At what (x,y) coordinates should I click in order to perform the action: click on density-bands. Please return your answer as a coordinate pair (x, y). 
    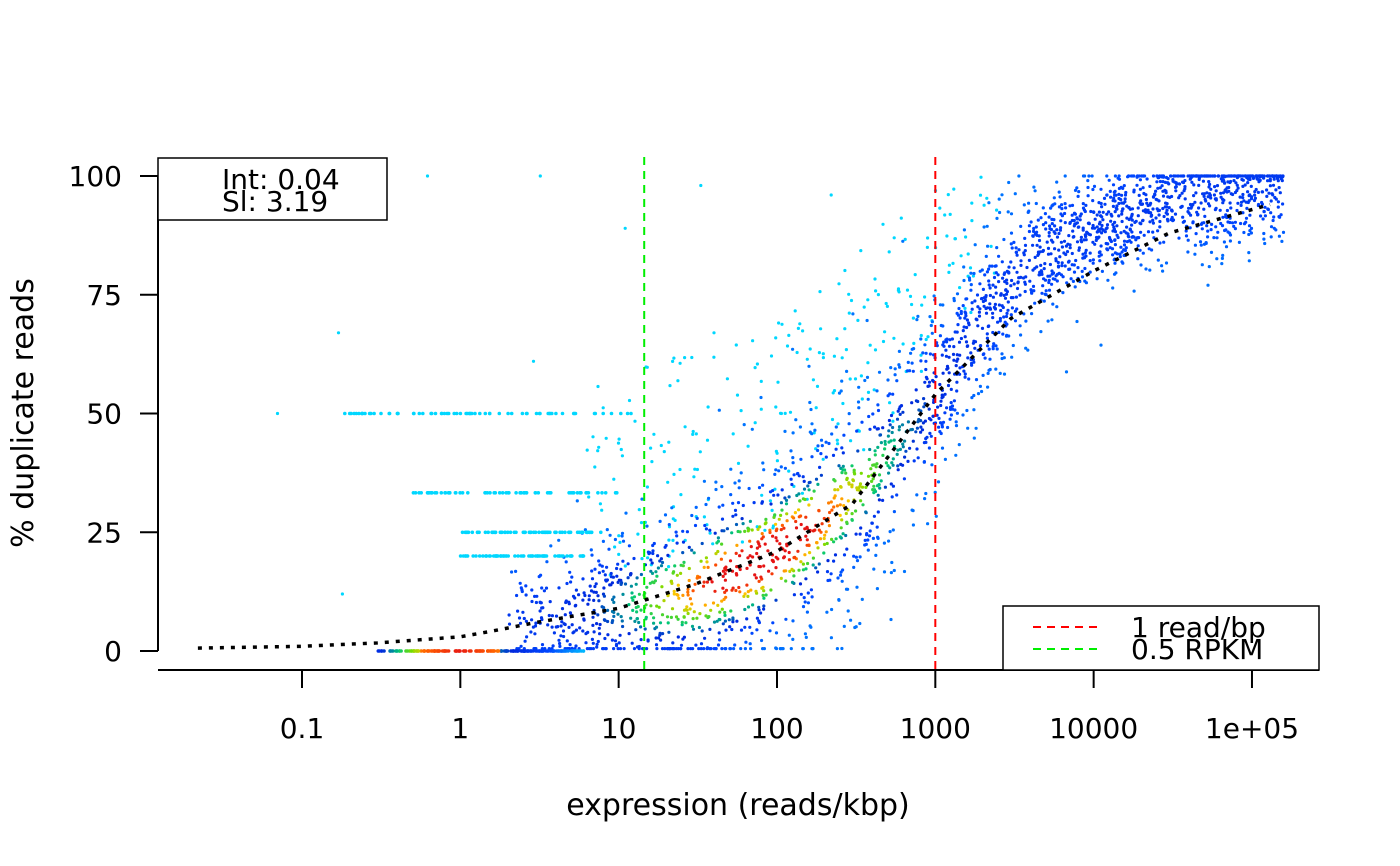
    Looking at the image, I should click on (488, 532).